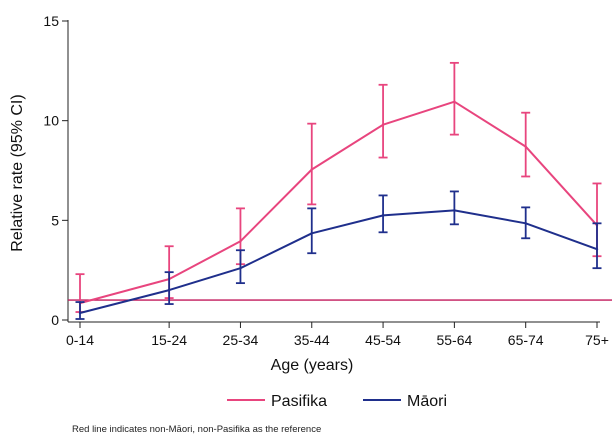  Describe the element at coordinates (51, 121) in the screenshot. I see `y-tick-label: 10` at that location.